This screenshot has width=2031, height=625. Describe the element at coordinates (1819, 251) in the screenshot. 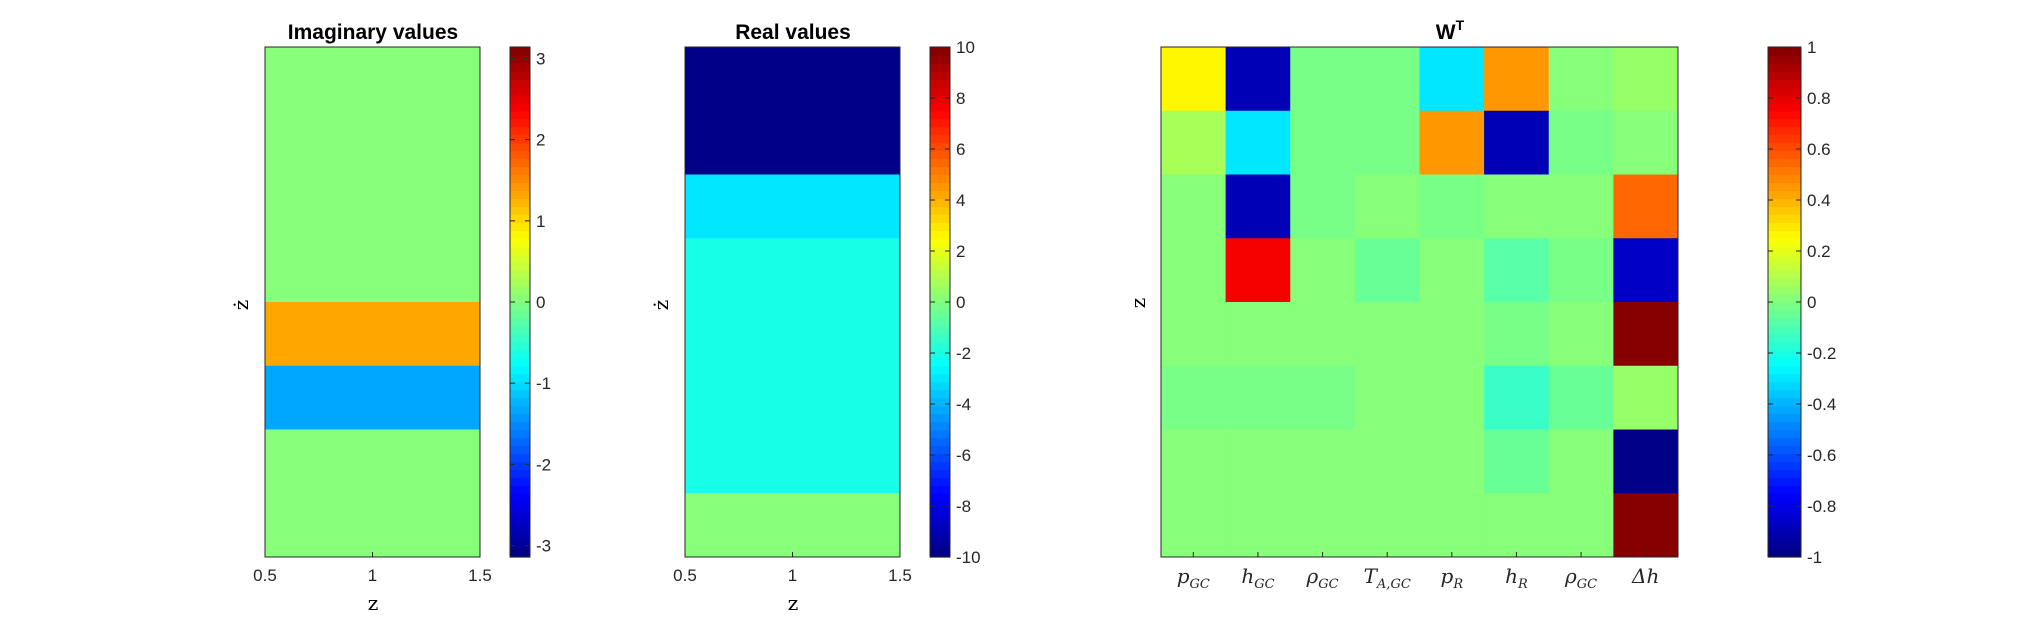

I see `colorbar-tick-label: 0.2` at that location.